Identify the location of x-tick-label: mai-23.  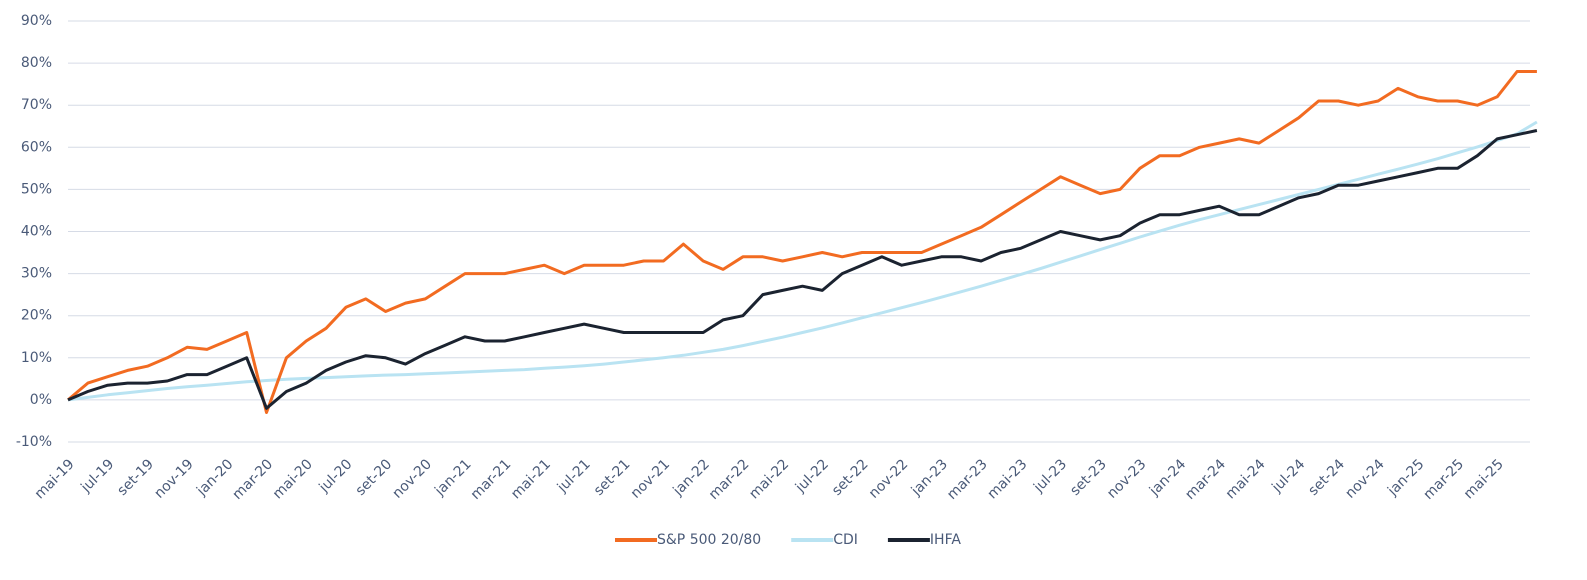
(1008, 479).